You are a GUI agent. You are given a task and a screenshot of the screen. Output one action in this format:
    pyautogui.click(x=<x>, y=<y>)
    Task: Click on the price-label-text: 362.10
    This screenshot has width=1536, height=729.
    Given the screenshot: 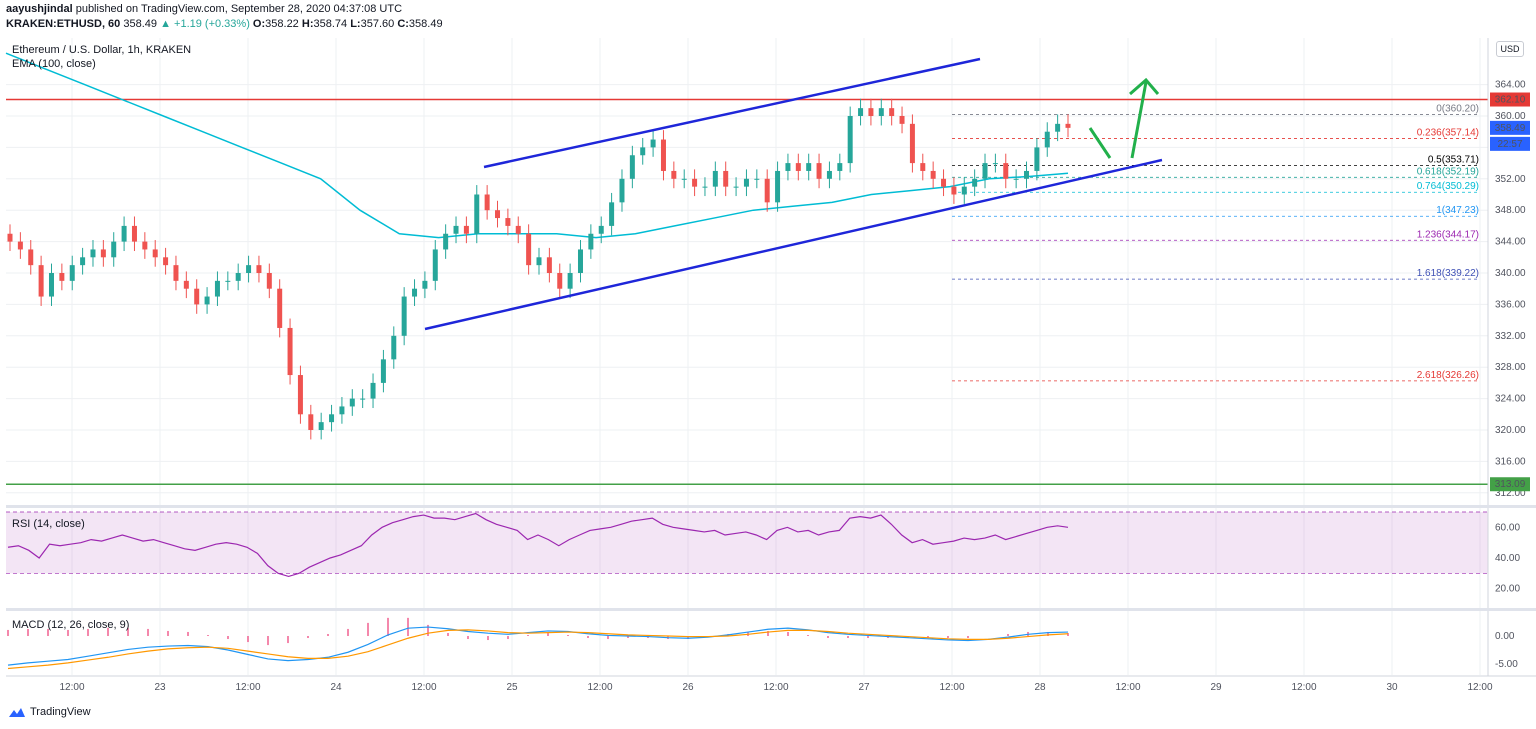 What is the action you would take?
    pyautogui.click(x=1510, y=100)
    